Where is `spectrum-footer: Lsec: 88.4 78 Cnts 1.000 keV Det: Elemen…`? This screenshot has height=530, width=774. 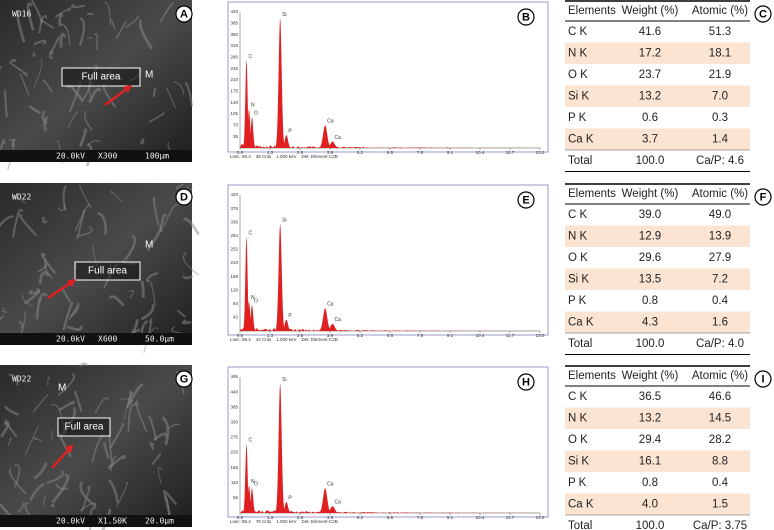 spectrum-footer: Lsec: 88.4 78 Cnts 1.000 keV Det: Elemen… is located at coordinates (284, 521).